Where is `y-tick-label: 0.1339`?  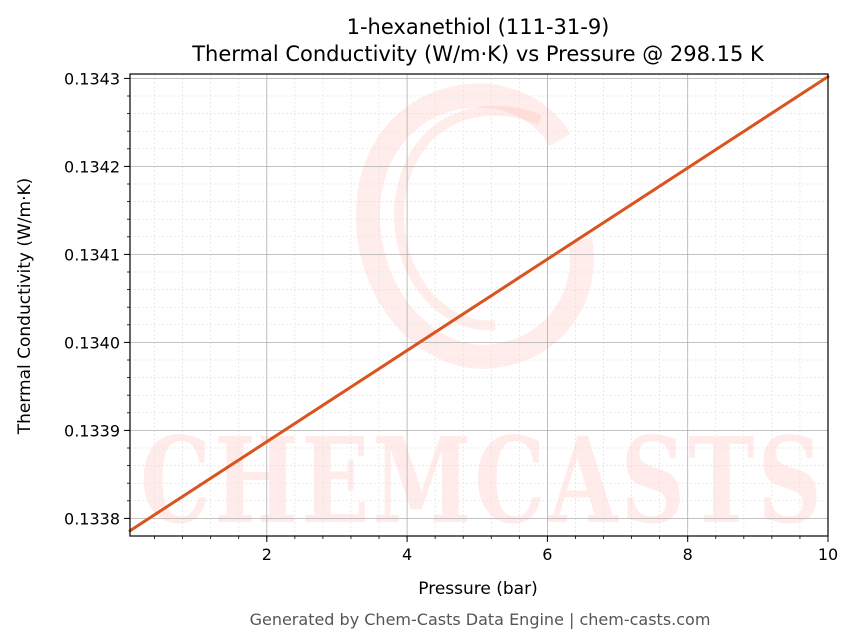 y-tick-label: 0.1339 is located at coordinates (92, 430).